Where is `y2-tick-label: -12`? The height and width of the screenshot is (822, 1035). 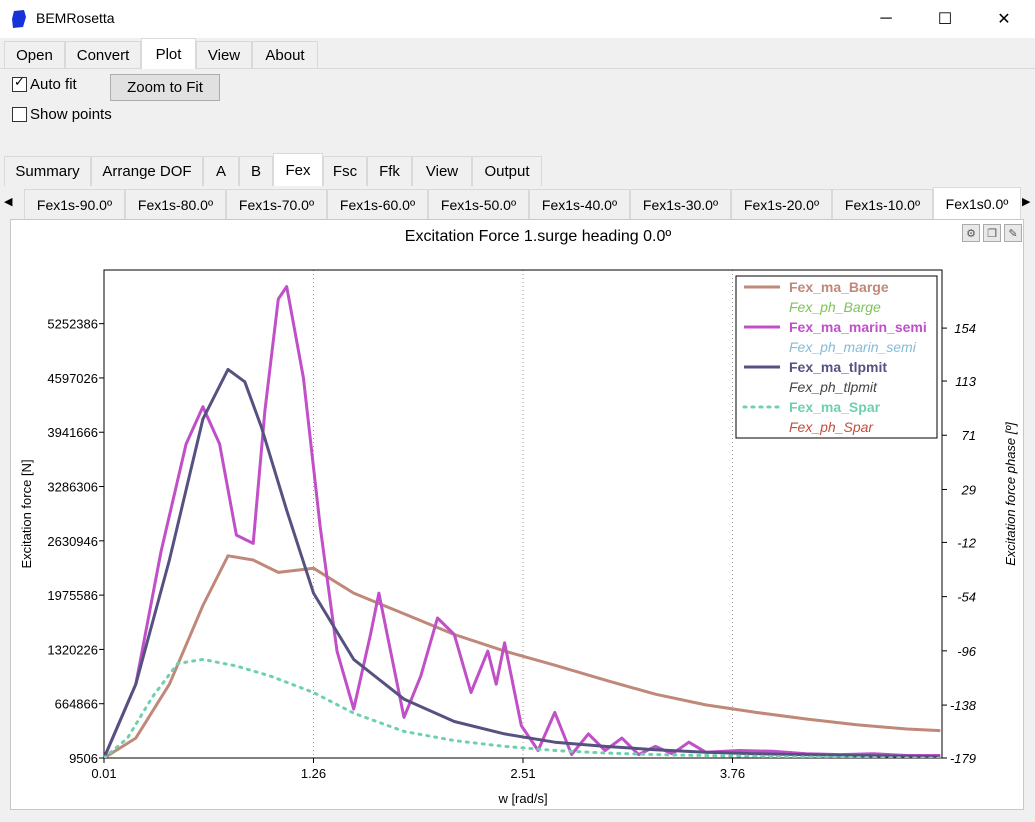
y2-tick-label: -12 is located at coordinates (967, 542).